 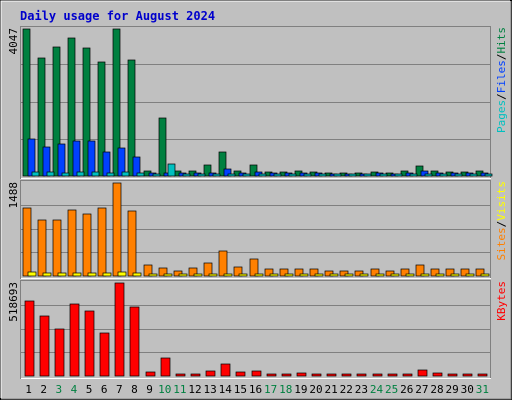 I want to click on day-label-1: 1, so click(x=28, y=389).